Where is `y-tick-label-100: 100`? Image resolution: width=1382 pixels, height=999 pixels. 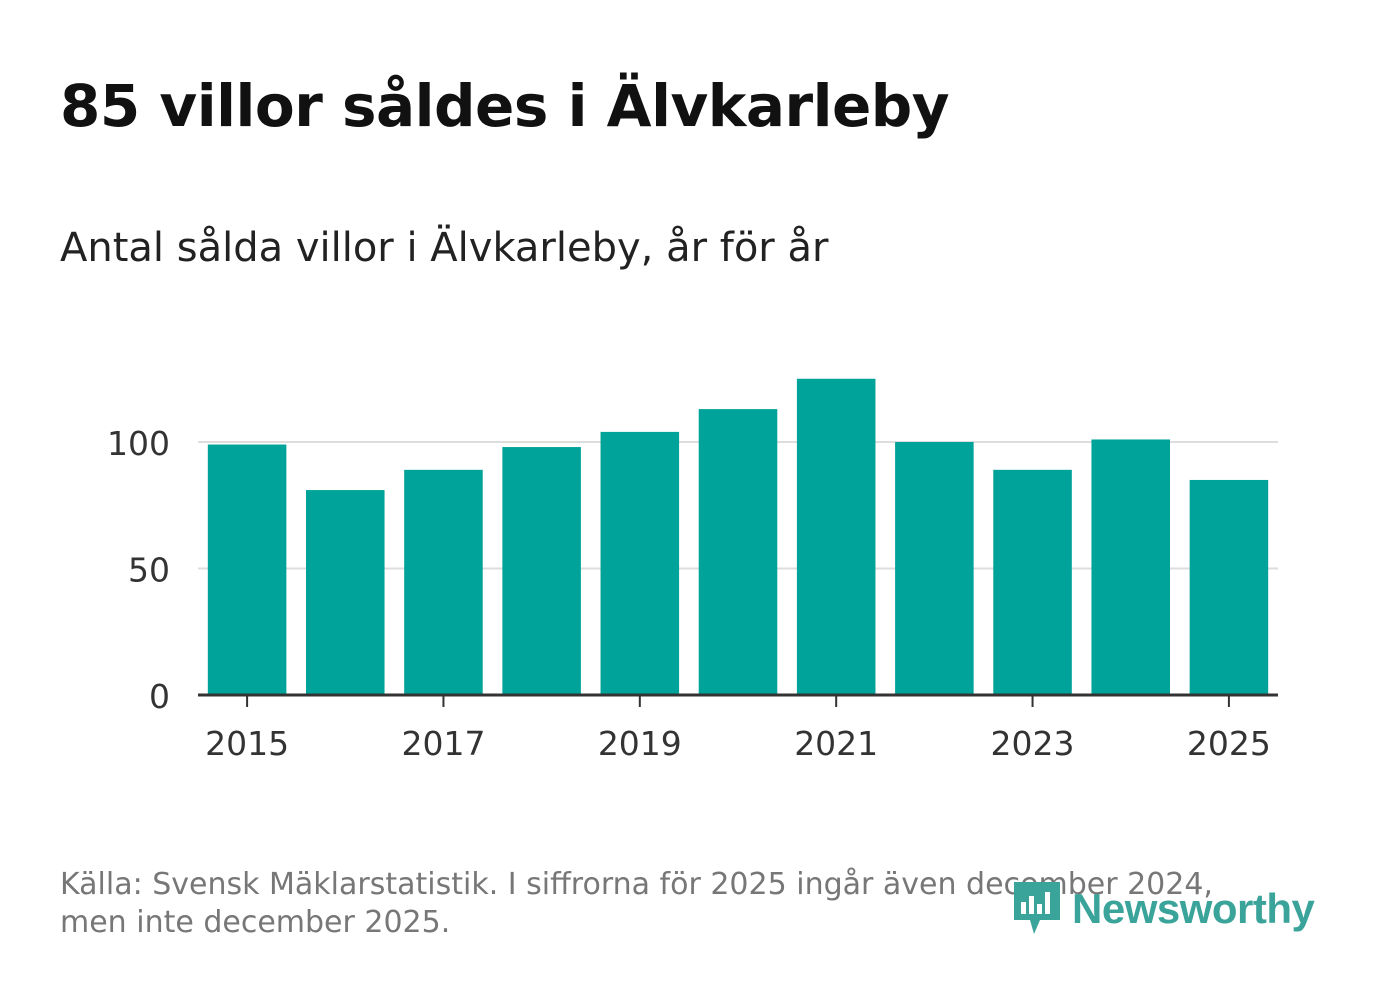 y-tick-label-100: 100 is located at coordinates (138, 443).